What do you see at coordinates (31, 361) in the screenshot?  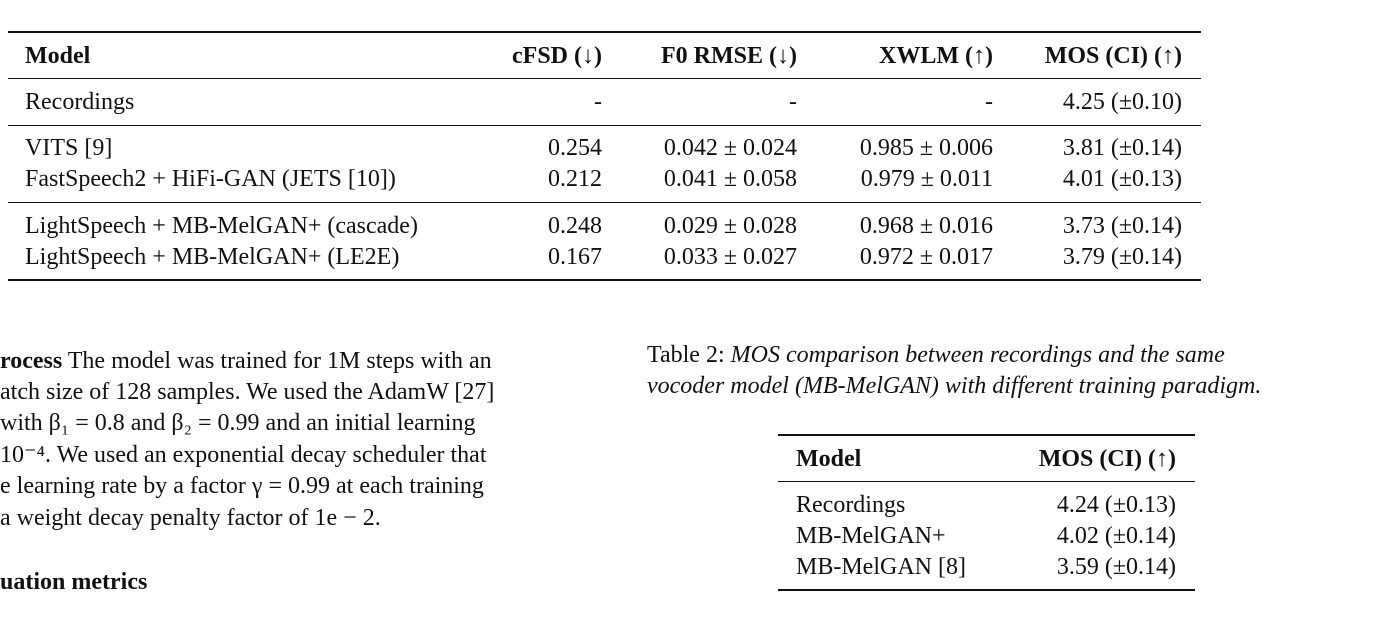 I see `paragraph-run-in-heading: rocess` at bounding box center [31, 361].